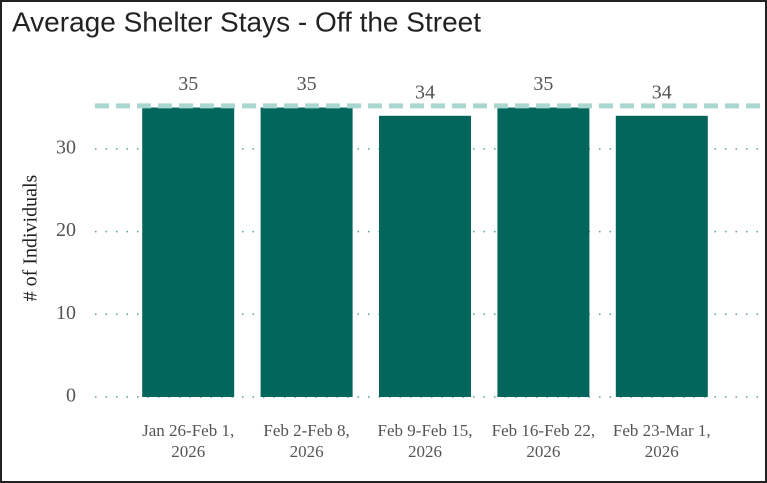 The image size is (767, 483). I want to click on x-tick-label: Feb 9-Feb 15, 2026, so click(425, 441).